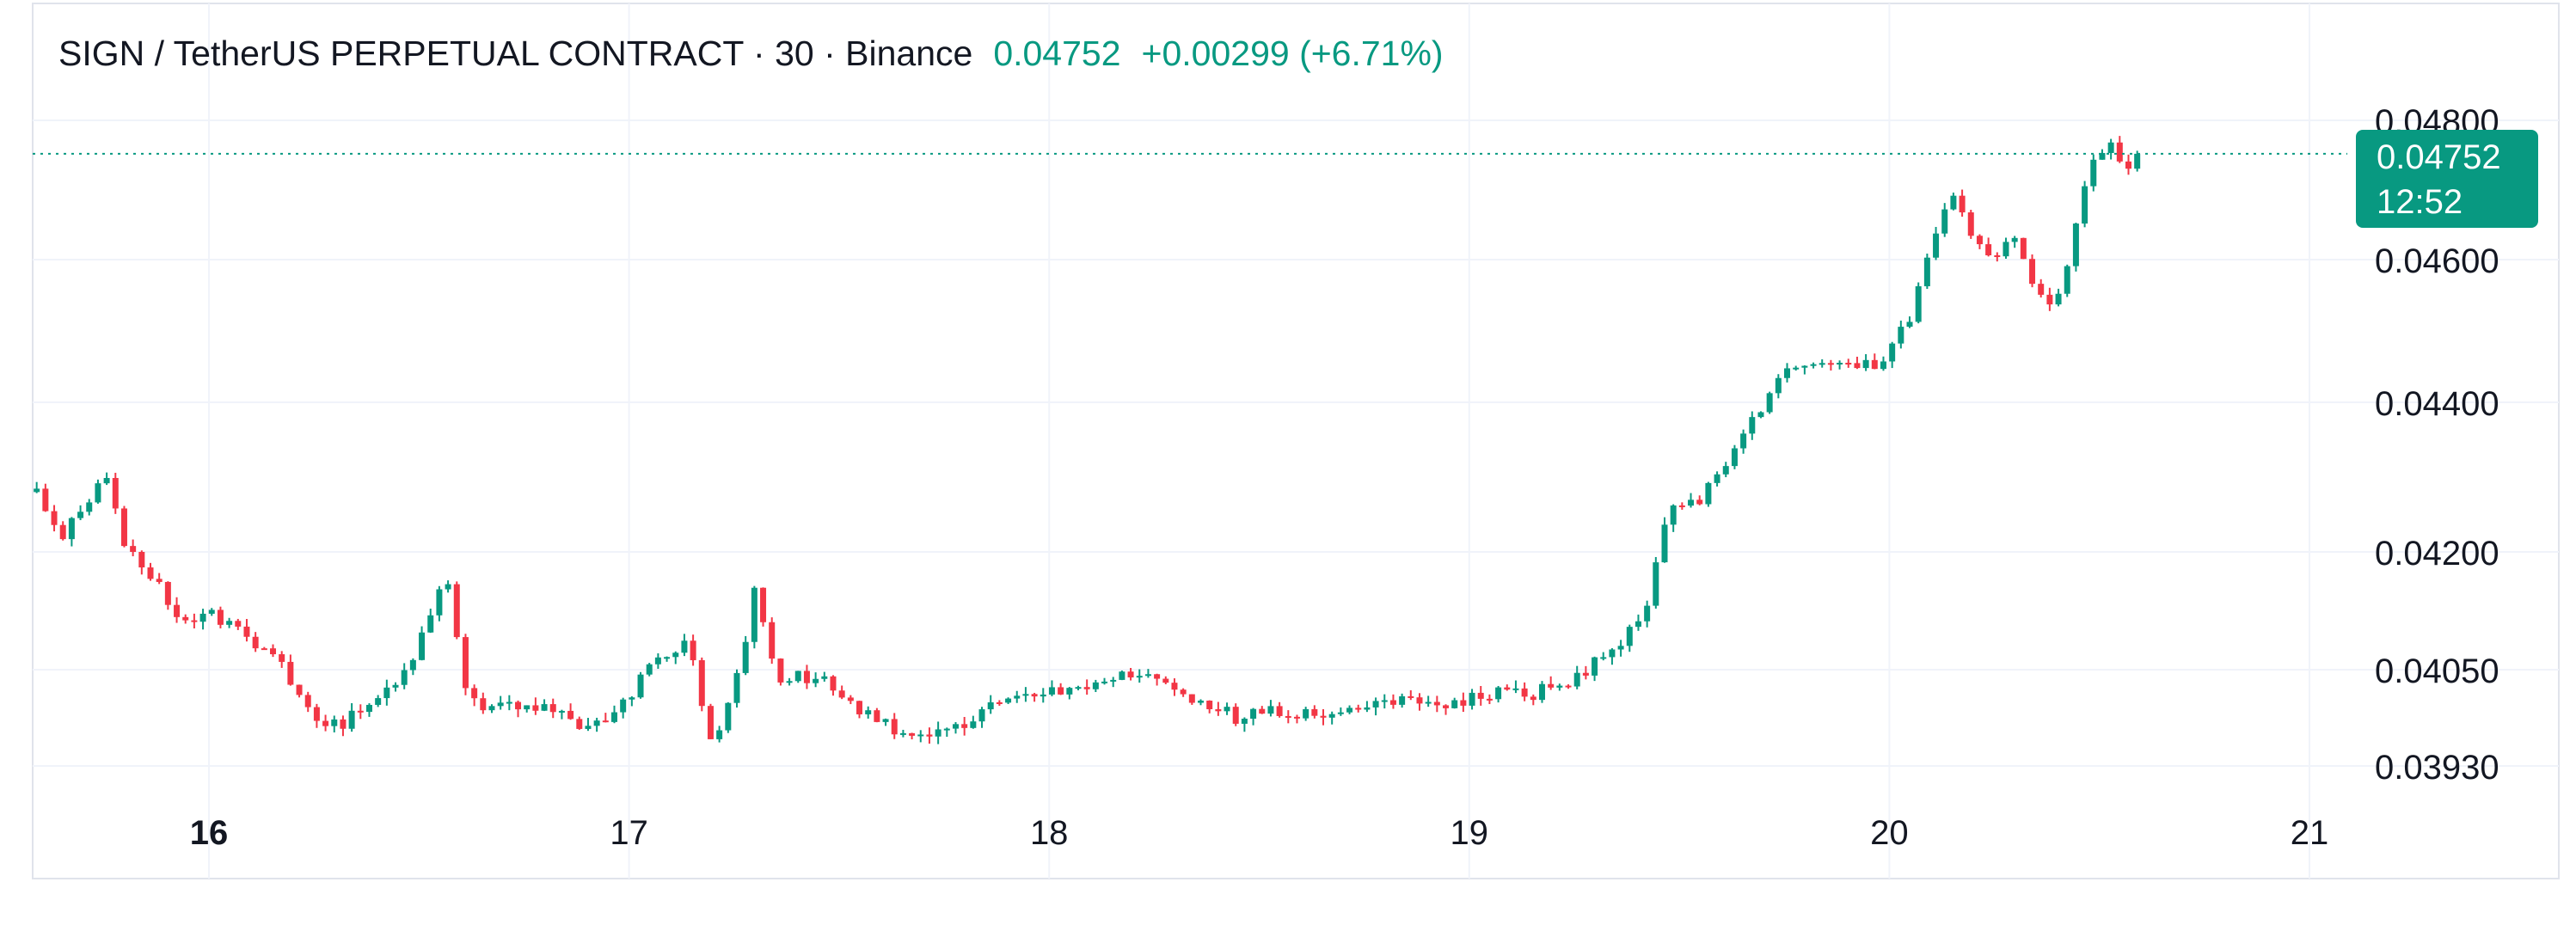 This screenshot has width=2576, height=925. Describe the element at coordinates (629, 833) in the screenshot. I see `x-tick-label: 17` at that location.